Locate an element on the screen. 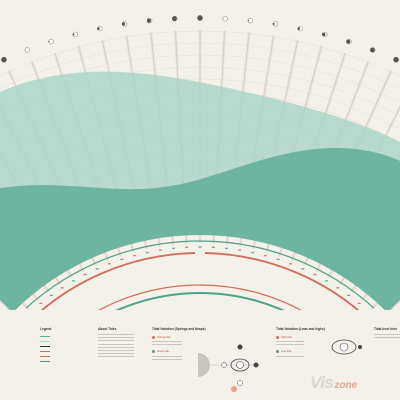 This screenshot has width=400, height=400. moon-outline is located at coordinates (225, 19).